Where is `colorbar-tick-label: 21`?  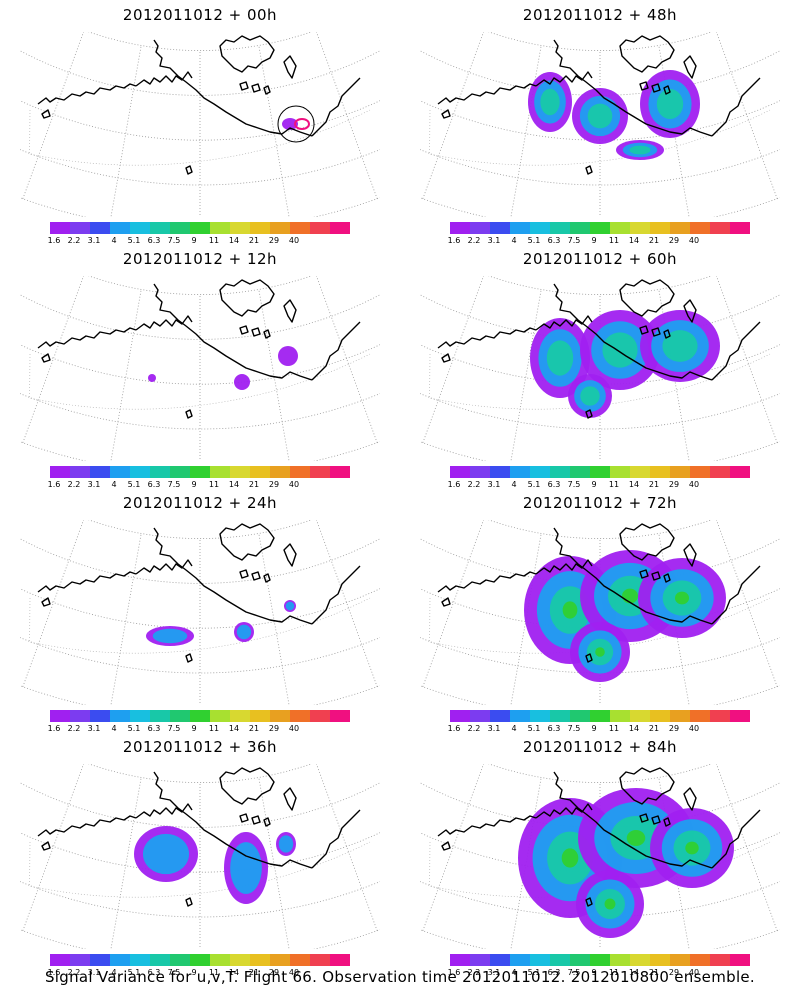
colorbar-tick-label: 21 is located at coordinates (254, 728).